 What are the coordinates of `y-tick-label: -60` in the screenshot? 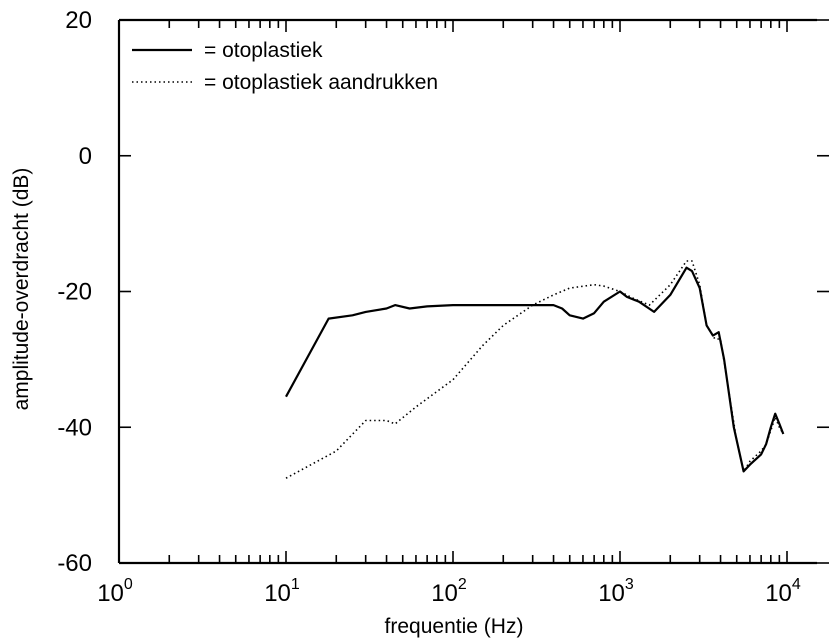 It's located at (74, 563).